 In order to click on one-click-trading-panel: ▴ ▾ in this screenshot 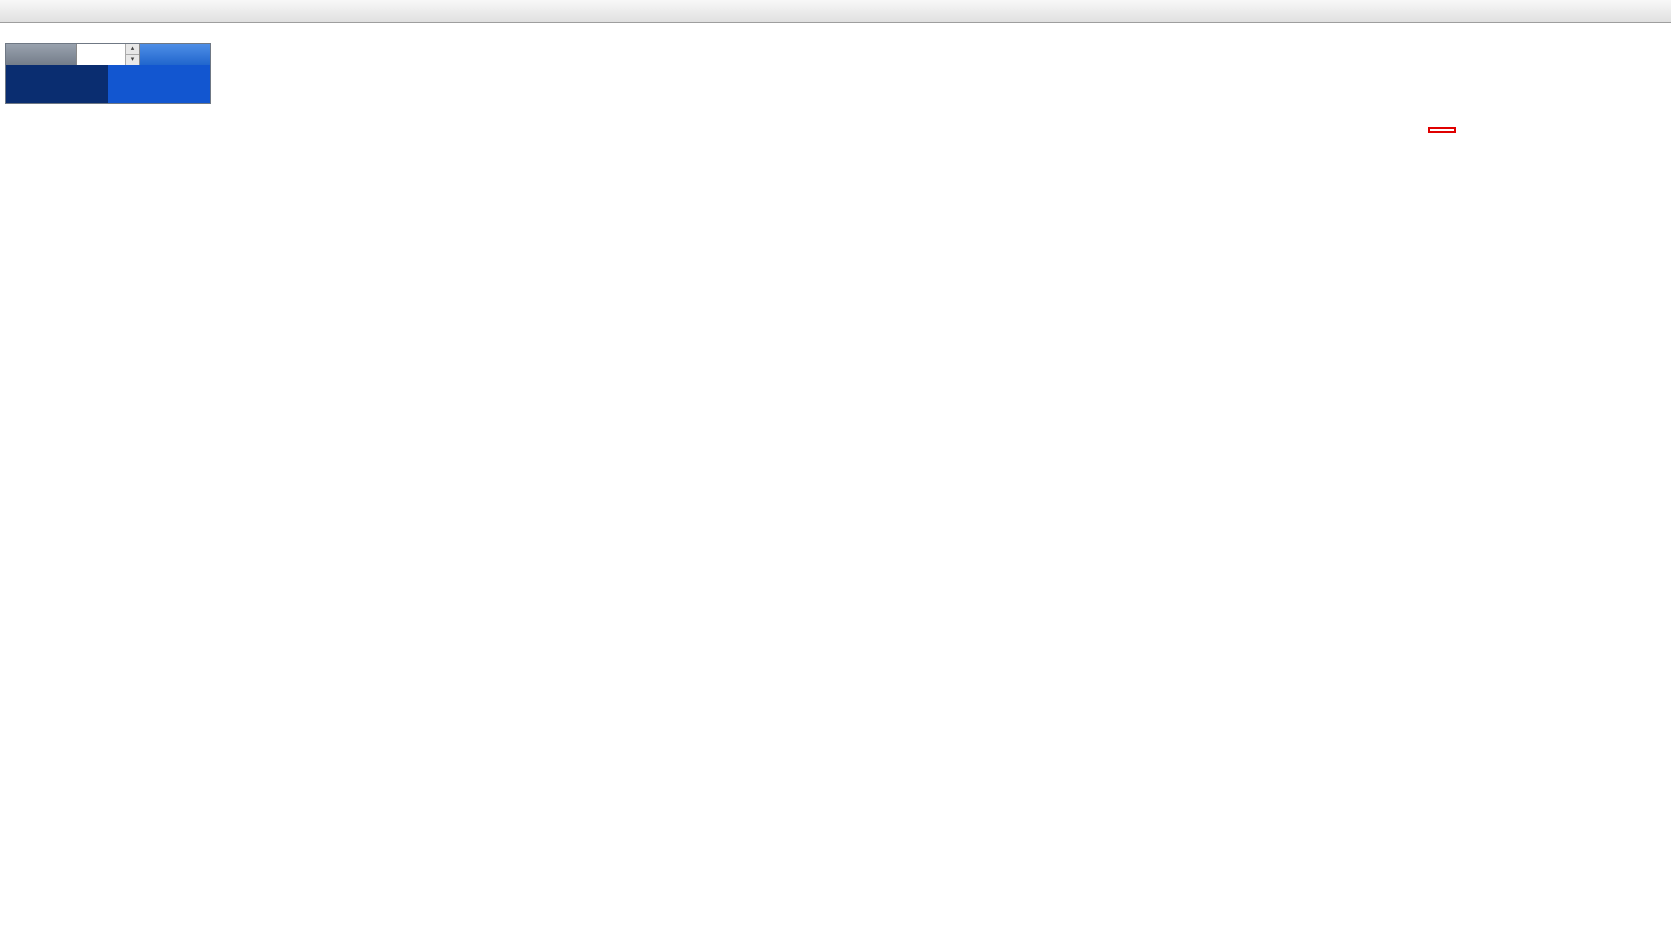, I will do `click(108, 73)`.